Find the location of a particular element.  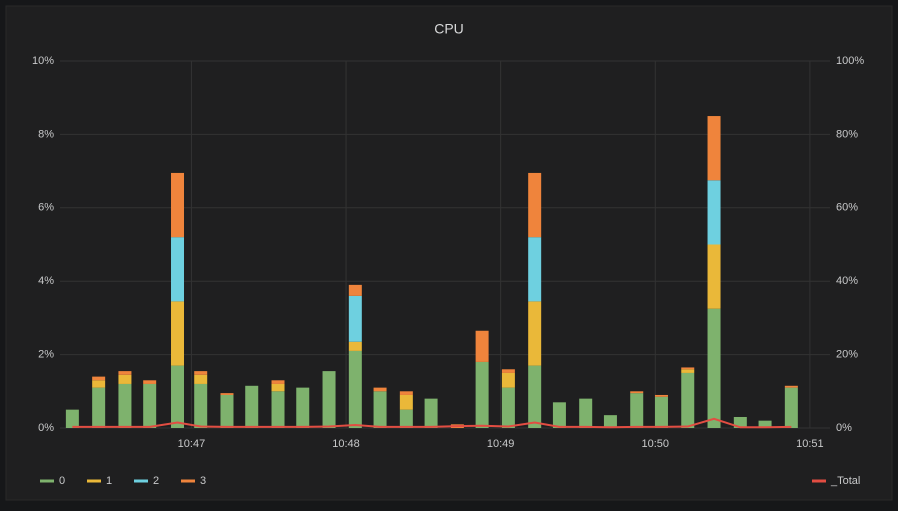

y2-tick-label: 100% is located at coordinates (850, 61).